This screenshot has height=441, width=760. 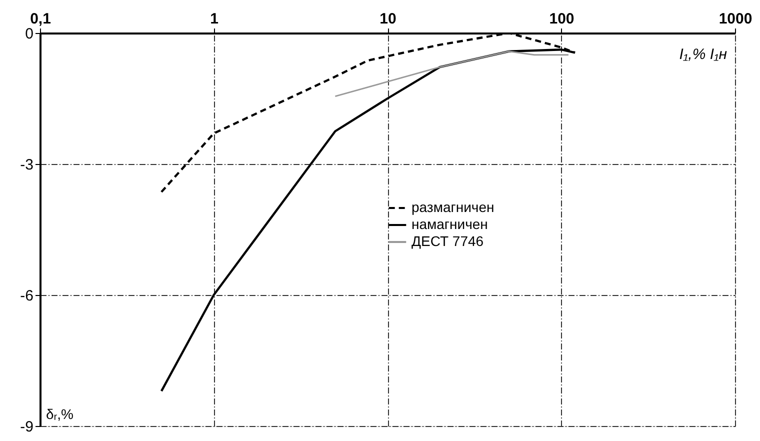 What do you see at coordinates (27, 165) in the screenshot?
I see `y-tick-label: -3` at bounding box center [27, 165].